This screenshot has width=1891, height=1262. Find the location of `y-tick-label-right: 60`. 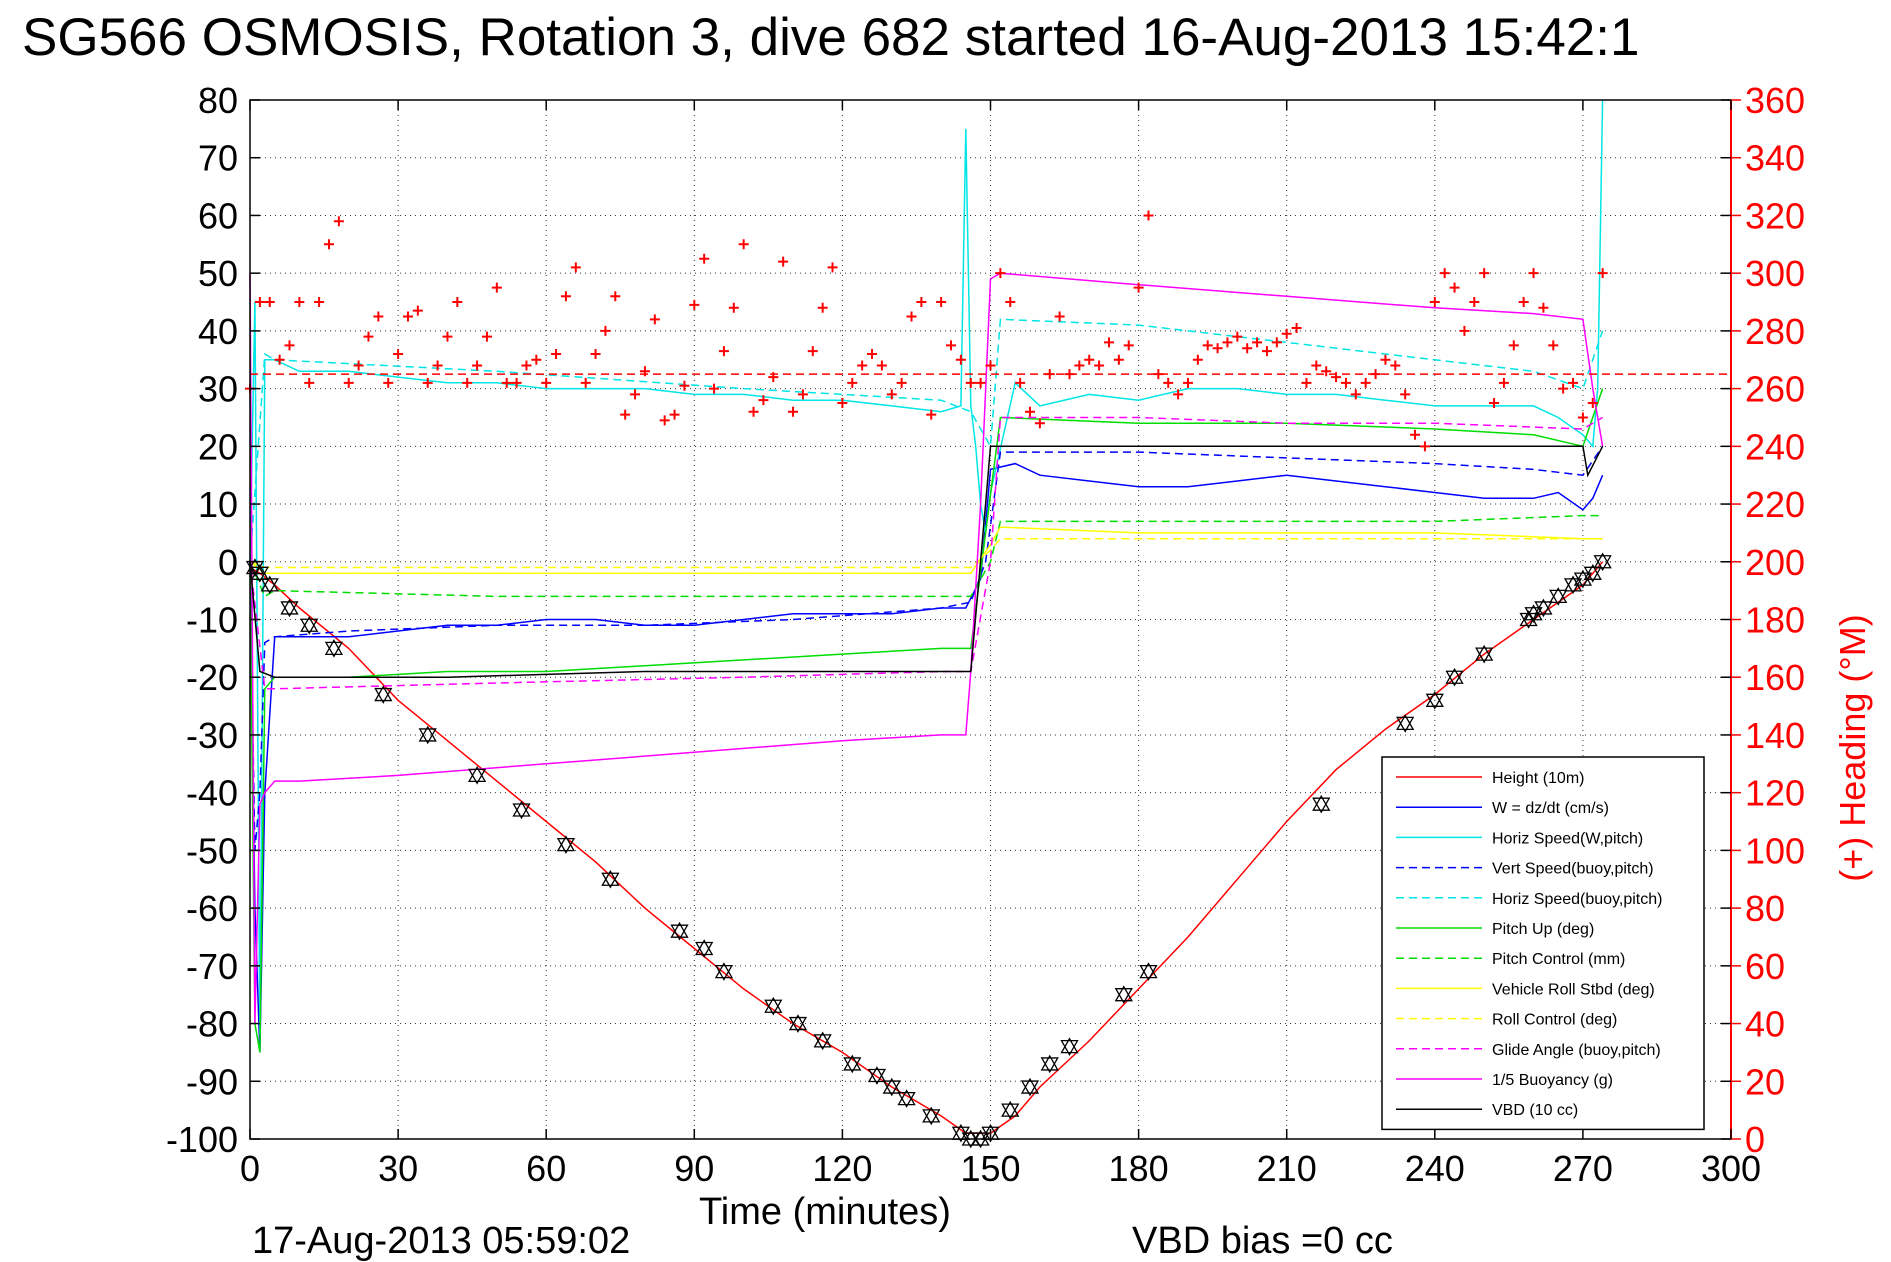

y-tick-label-right: 60 is located at coordinates (1765, 966).